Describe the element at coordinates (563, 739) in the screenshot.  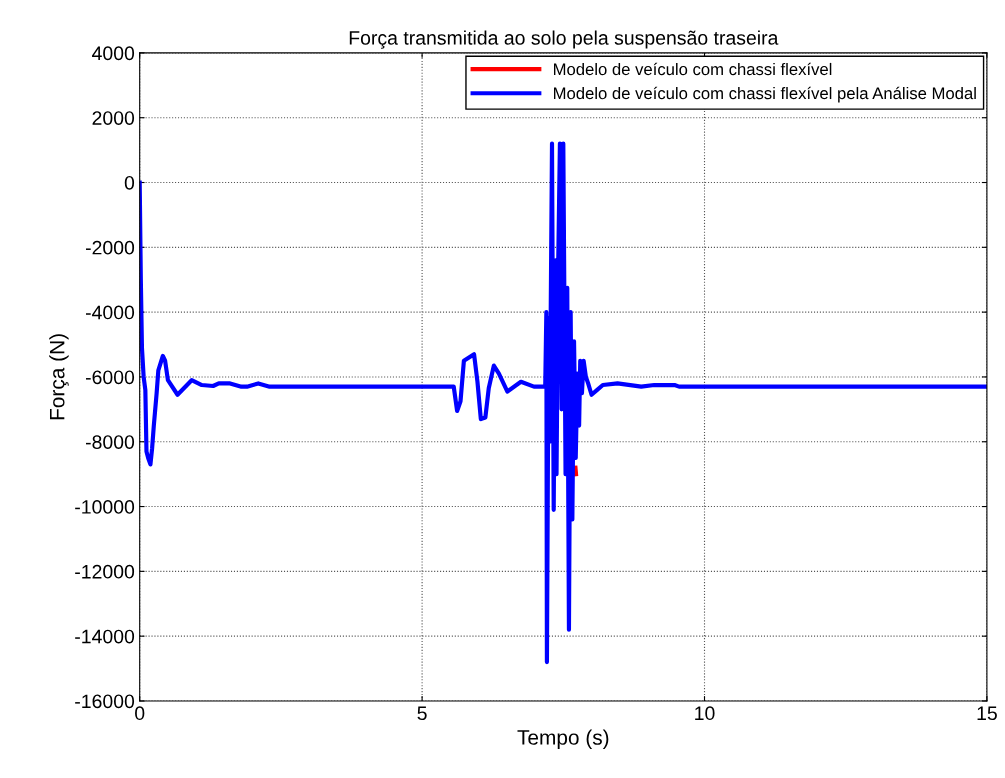
I see `x-axis-title: Tempo (s)` at that location.